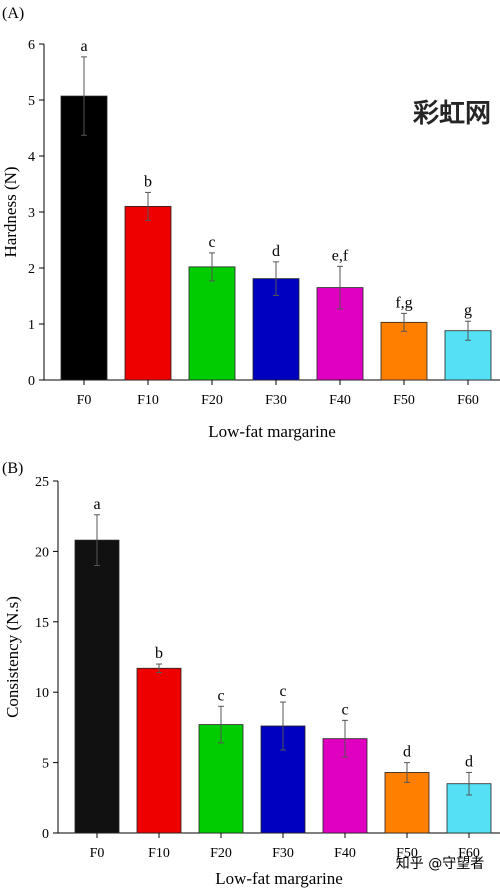 The image size is (500, 890). I want to click on y-tick-label: 3, so click(31, 213).